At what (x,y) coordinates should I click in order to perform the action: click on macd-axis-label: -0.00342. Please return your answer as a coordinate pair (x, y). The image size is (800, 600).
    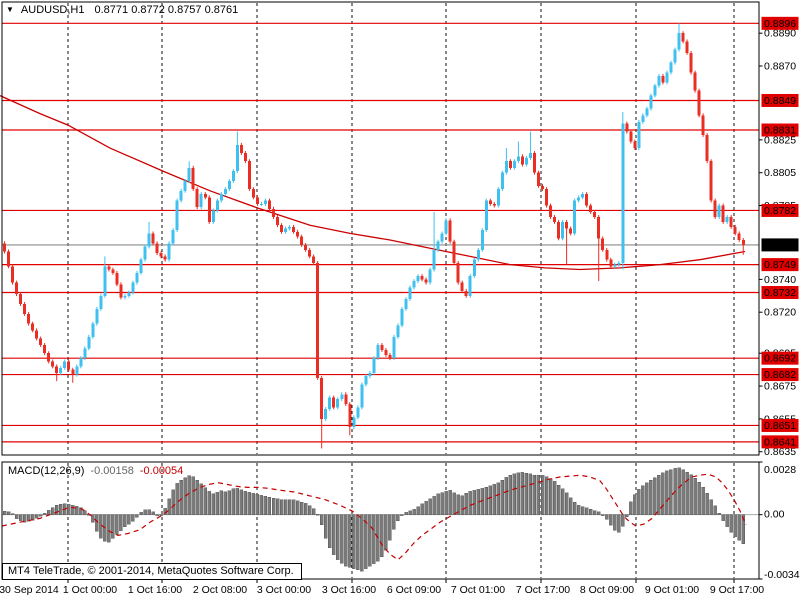
    Looking at the image, I should click on (782, 575).